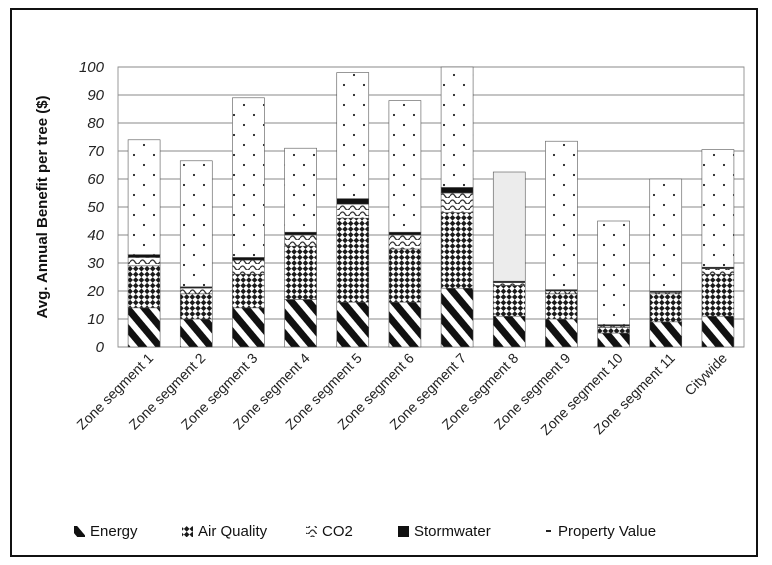 This screenshot has height=565, width=772. Describe the element at coordinates (95, 207) in the screenshot. I see `y-tick-label: 50` at that location.